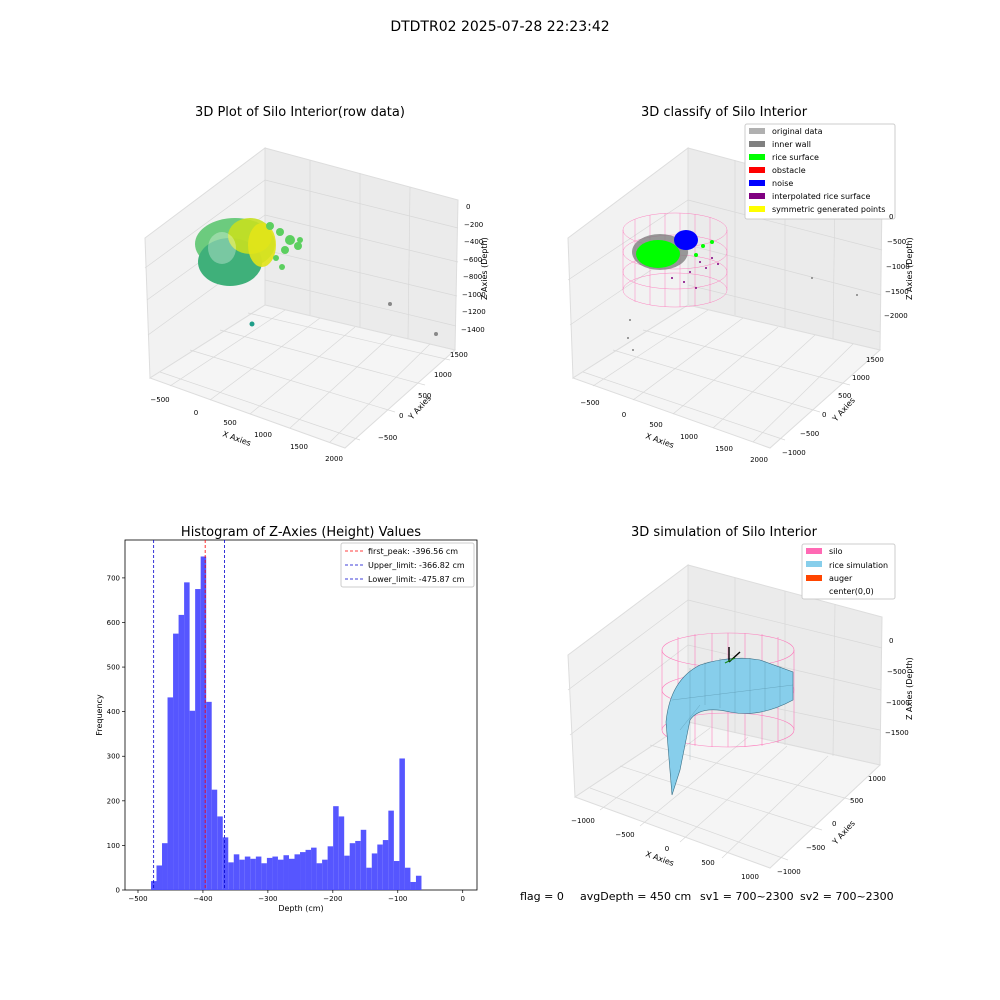  What do you see at coordinates (836, 551) in the screenshot?
I see `legend-label: silo` at bounding box center [836, 551].